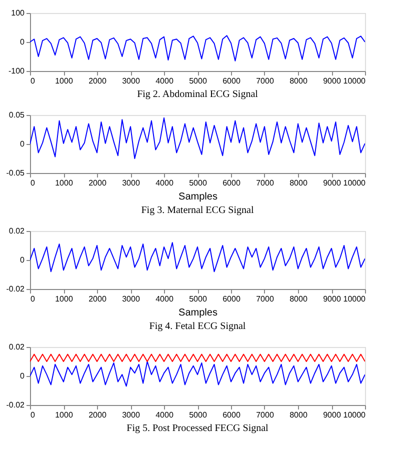 This screenshot has height=461, width=403. Describe the element at coordinates (197, 326) in the screenshot. I see `caption: Fig 4. Fetal ECG Signal` at that location.